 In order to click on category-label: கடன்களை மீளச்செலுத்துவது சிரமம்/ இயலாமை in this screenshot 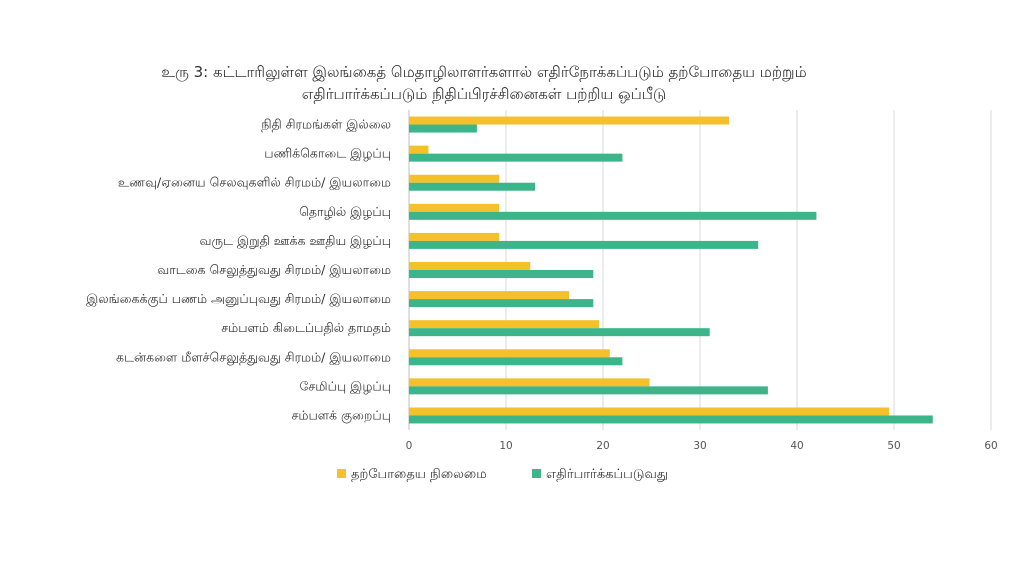, I will do `click(253, 357)`.